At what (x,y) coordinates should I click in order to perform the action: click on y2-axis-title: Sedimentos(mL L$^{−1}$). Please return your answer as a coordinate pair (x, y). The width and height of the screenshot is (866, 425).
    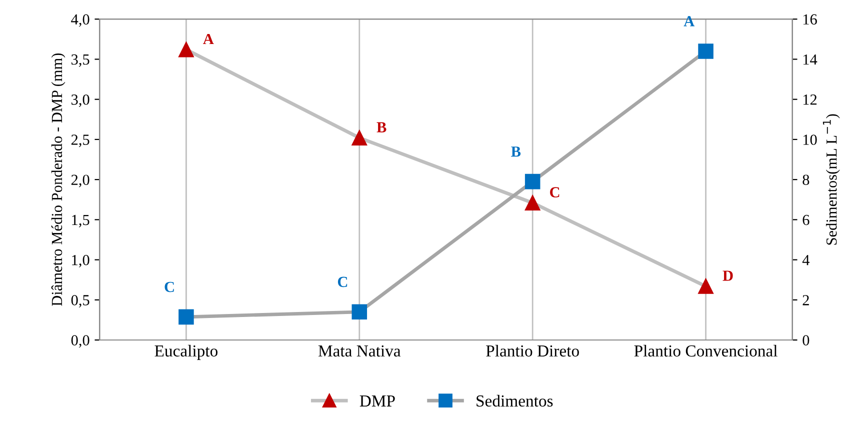
    Looking at the image, I should click on (831, 179).